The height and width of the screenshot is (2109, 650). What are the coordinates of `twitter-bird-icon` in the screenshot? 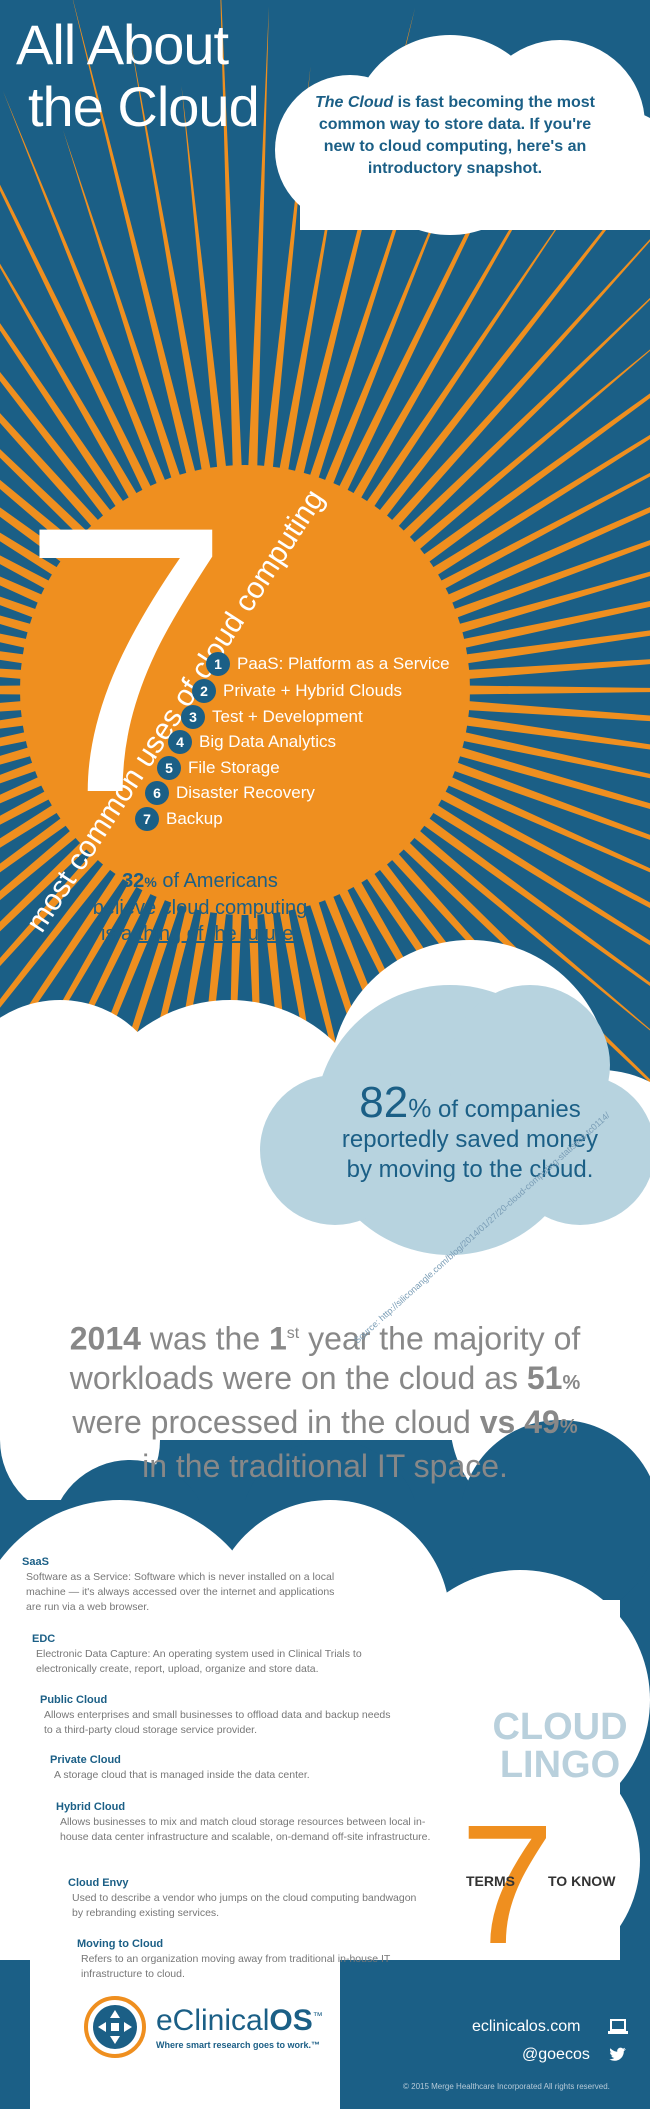 It's located at (617, 2054).